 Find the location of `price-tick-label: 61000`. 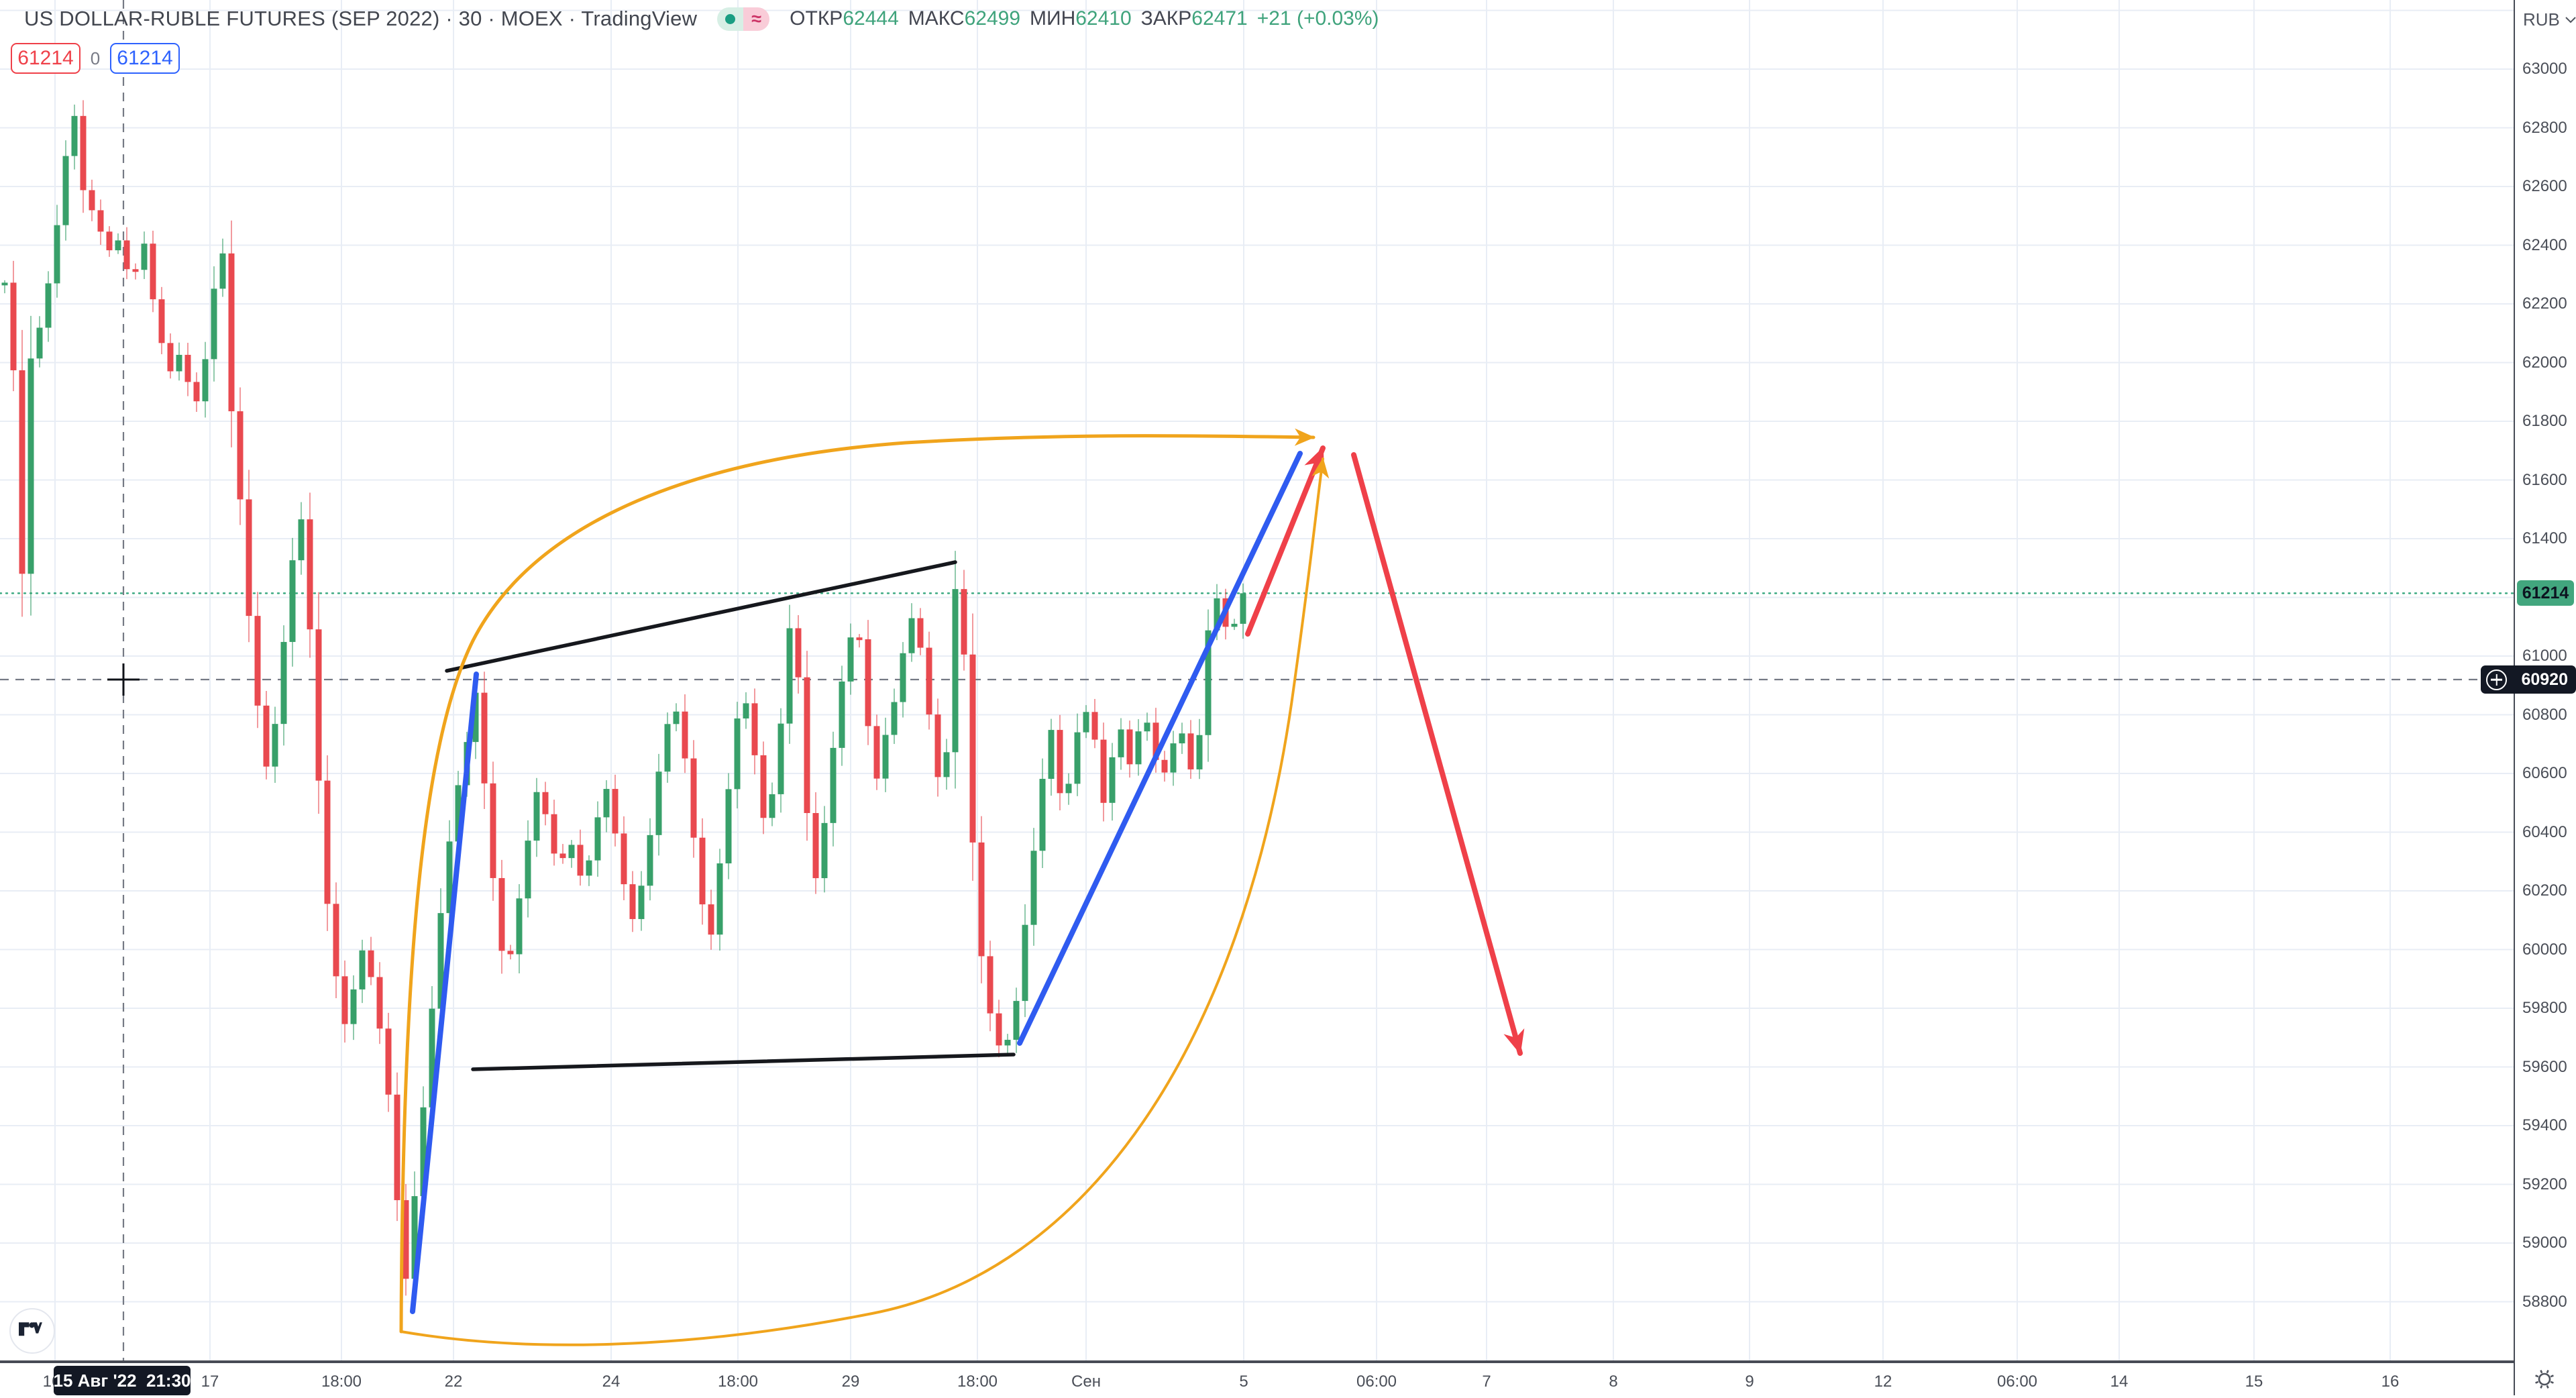

price-tick-label: 61000 is located at coordinates (2544, 656).